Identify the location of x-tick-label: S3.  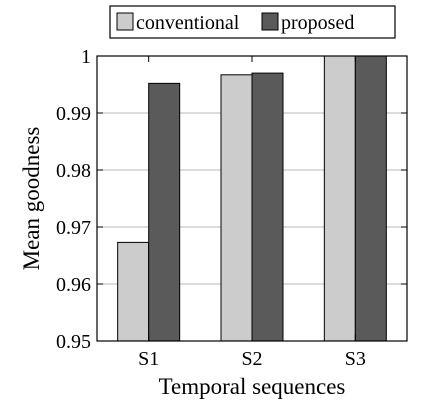
(355, 359).